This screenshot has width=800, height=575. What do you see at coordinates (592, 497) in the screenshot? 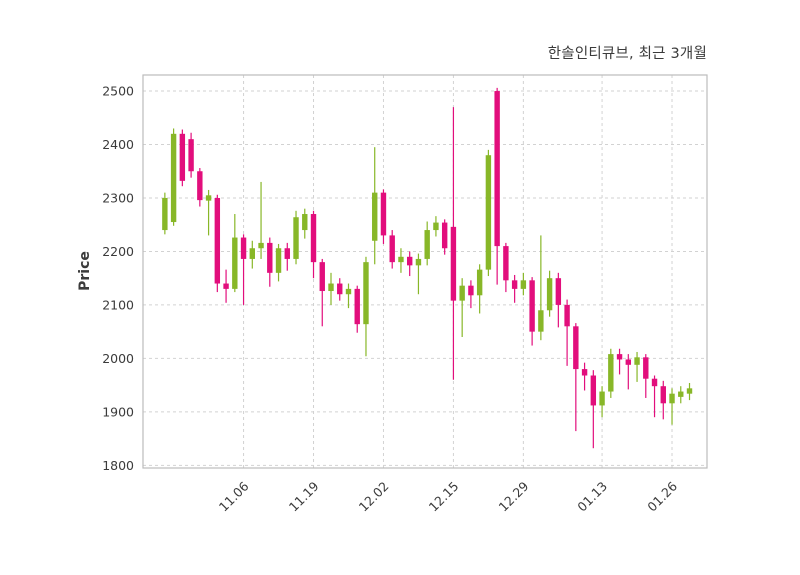
I see `x-tick-label: 01.13` at bounding box center [592, 497].